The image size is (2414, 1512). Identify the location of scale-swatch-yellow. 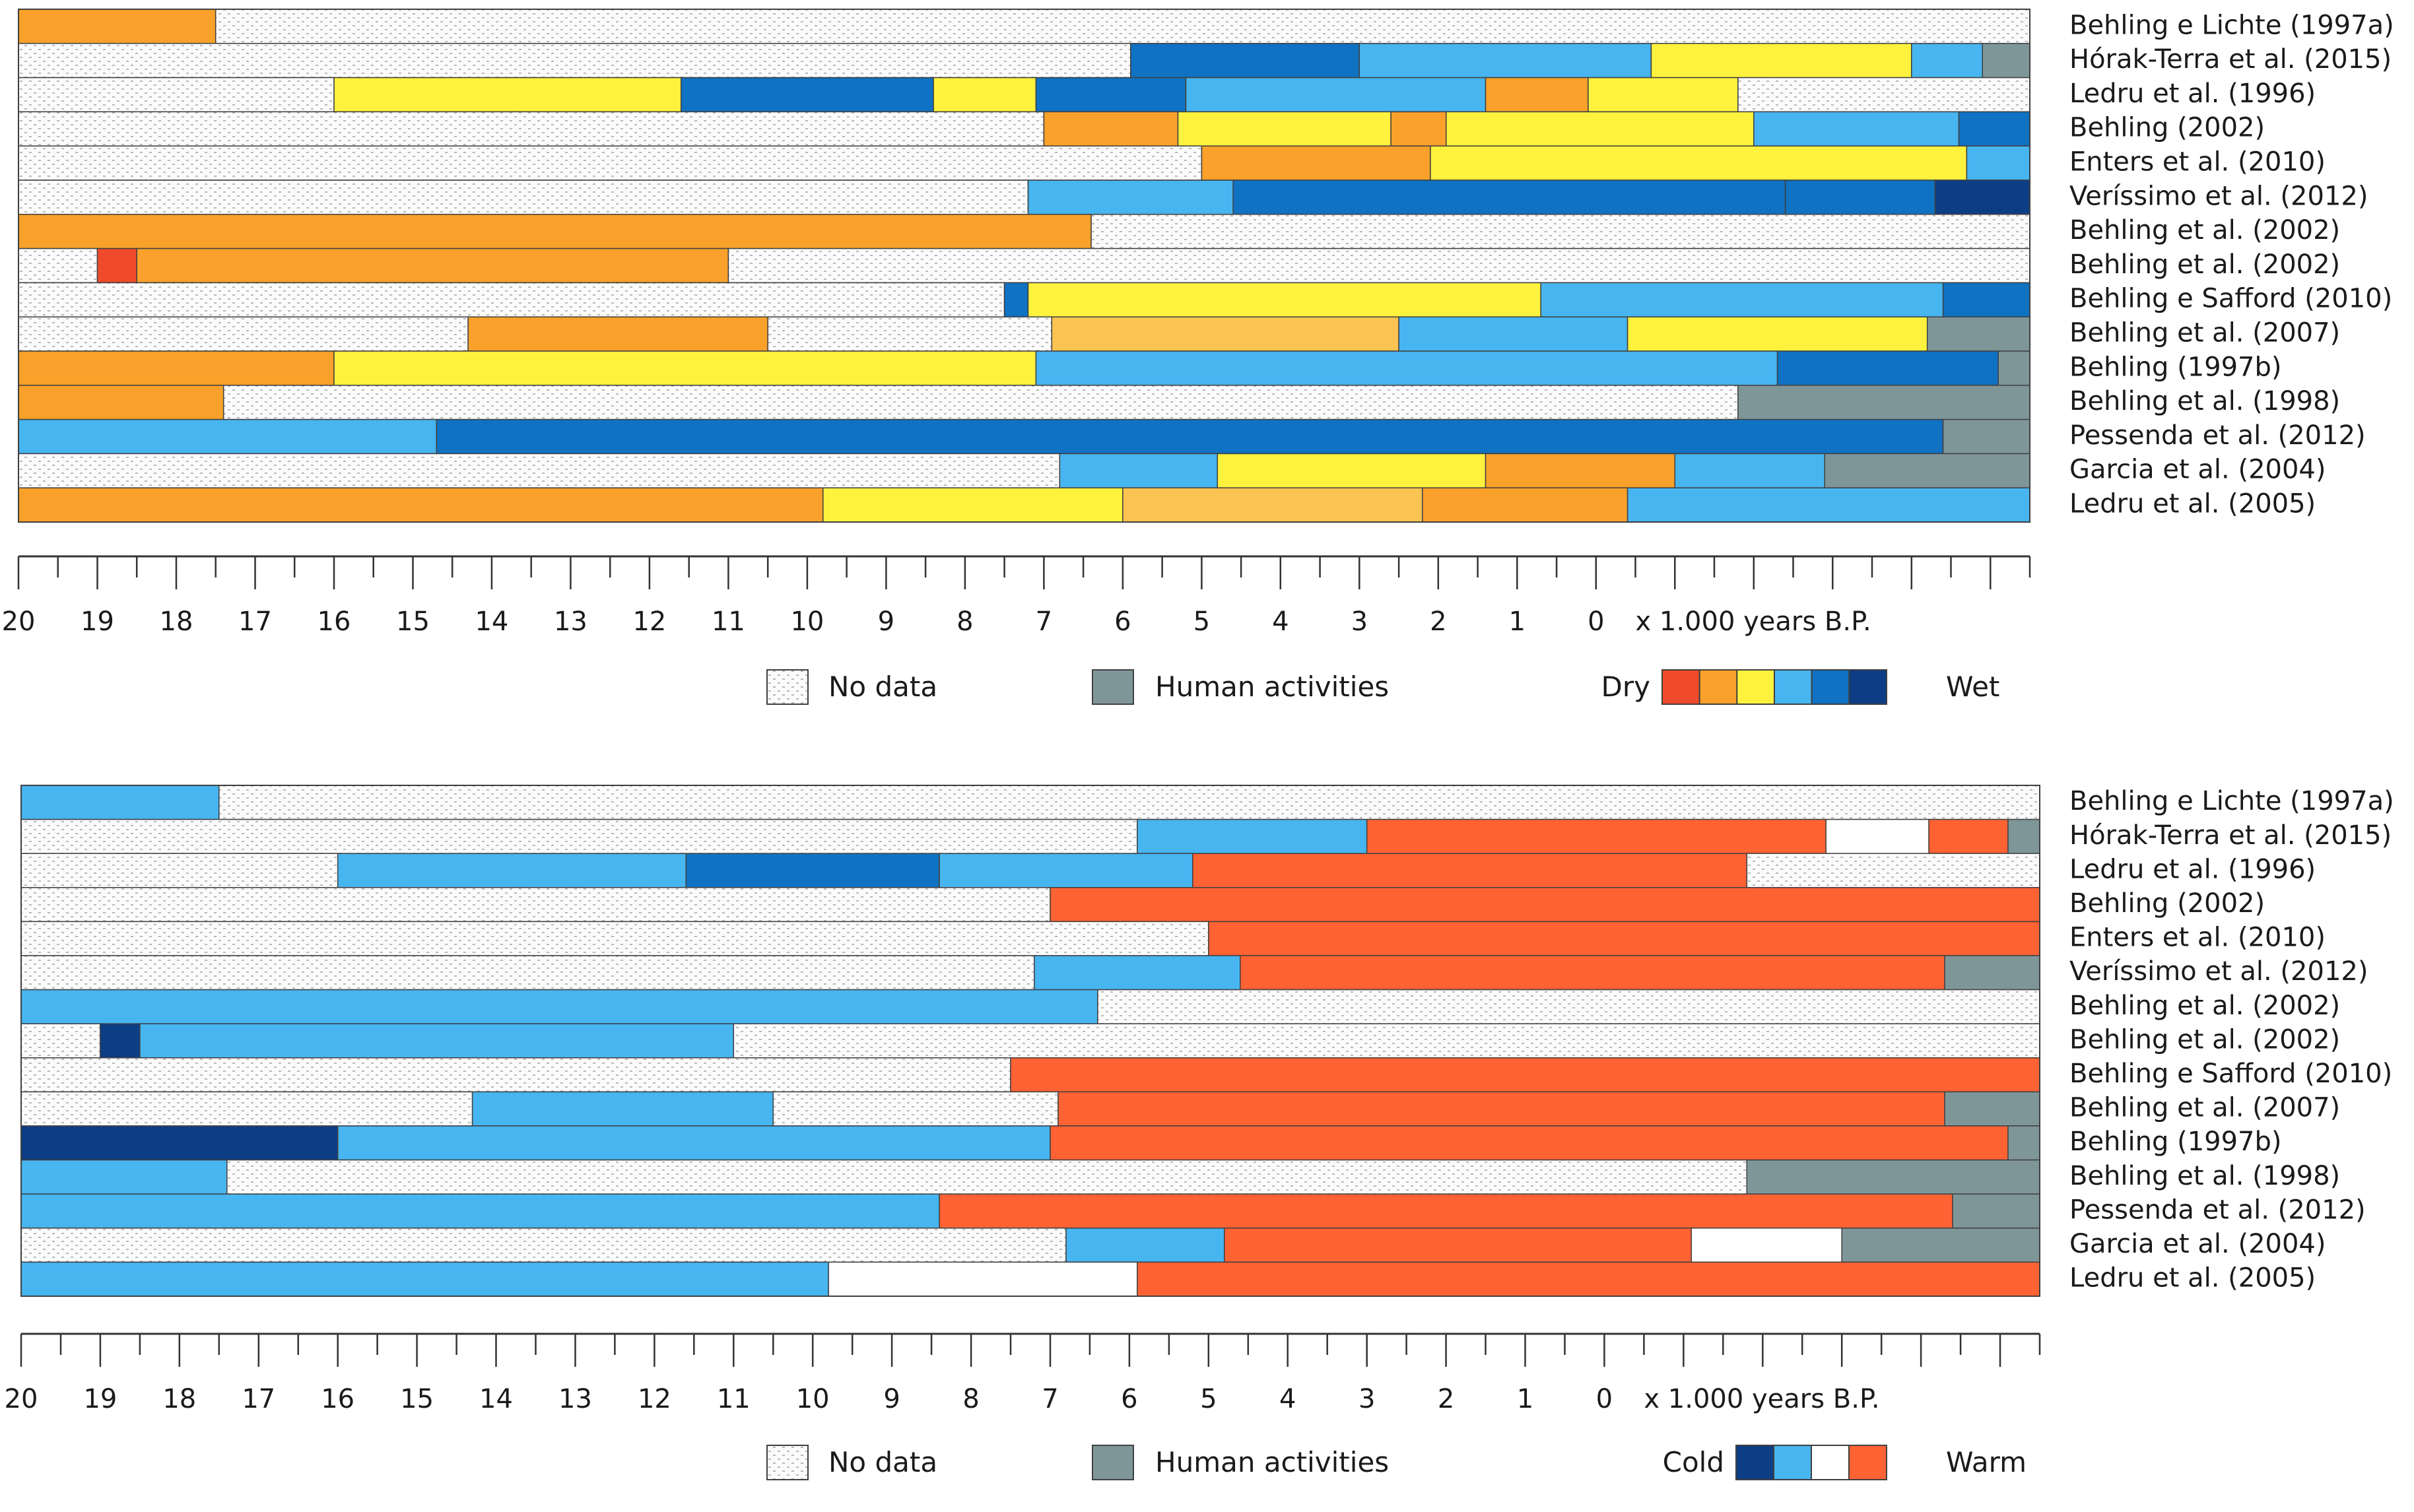
(1756, 687).